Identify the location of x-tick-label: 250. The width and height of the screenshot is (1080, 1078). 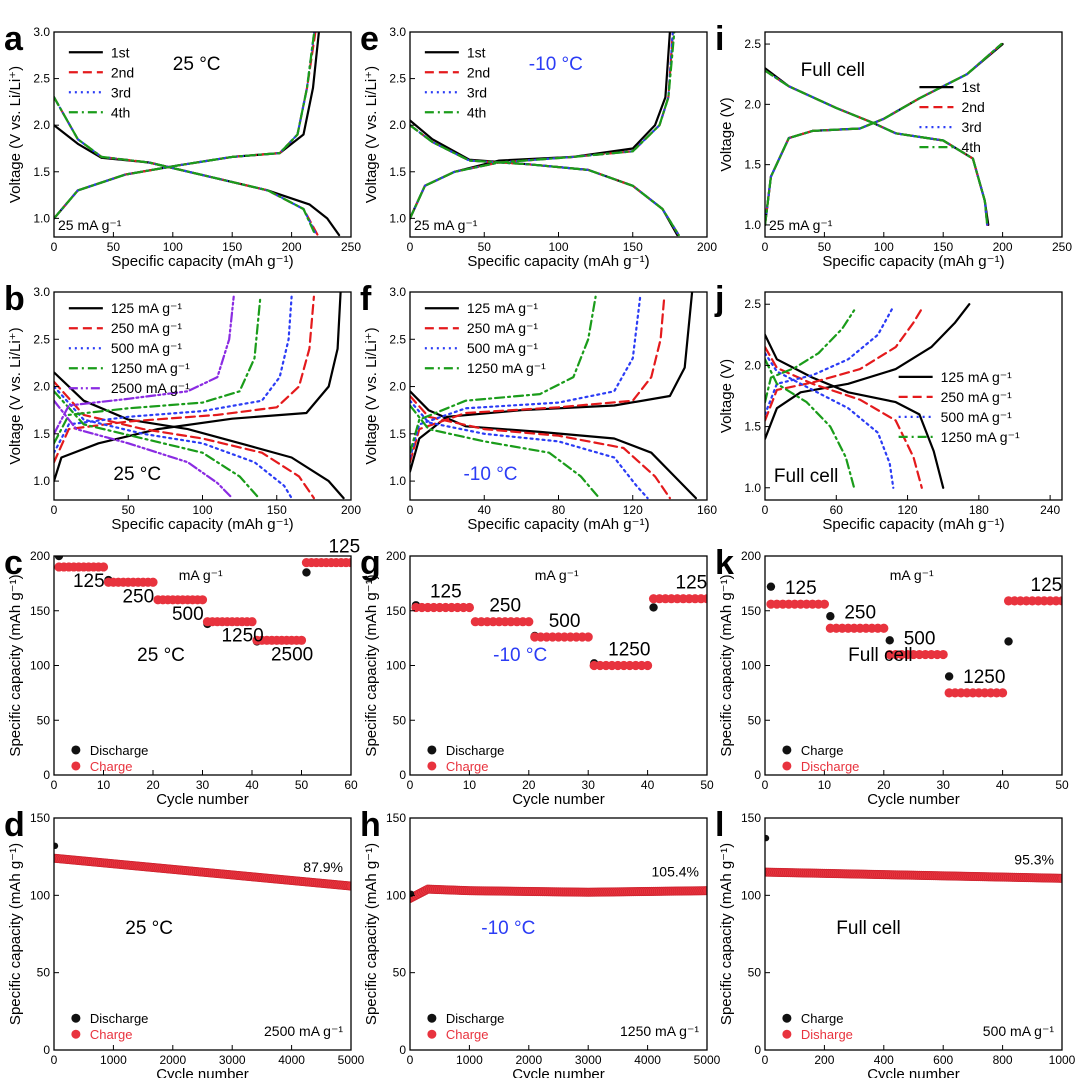
(351, 247).